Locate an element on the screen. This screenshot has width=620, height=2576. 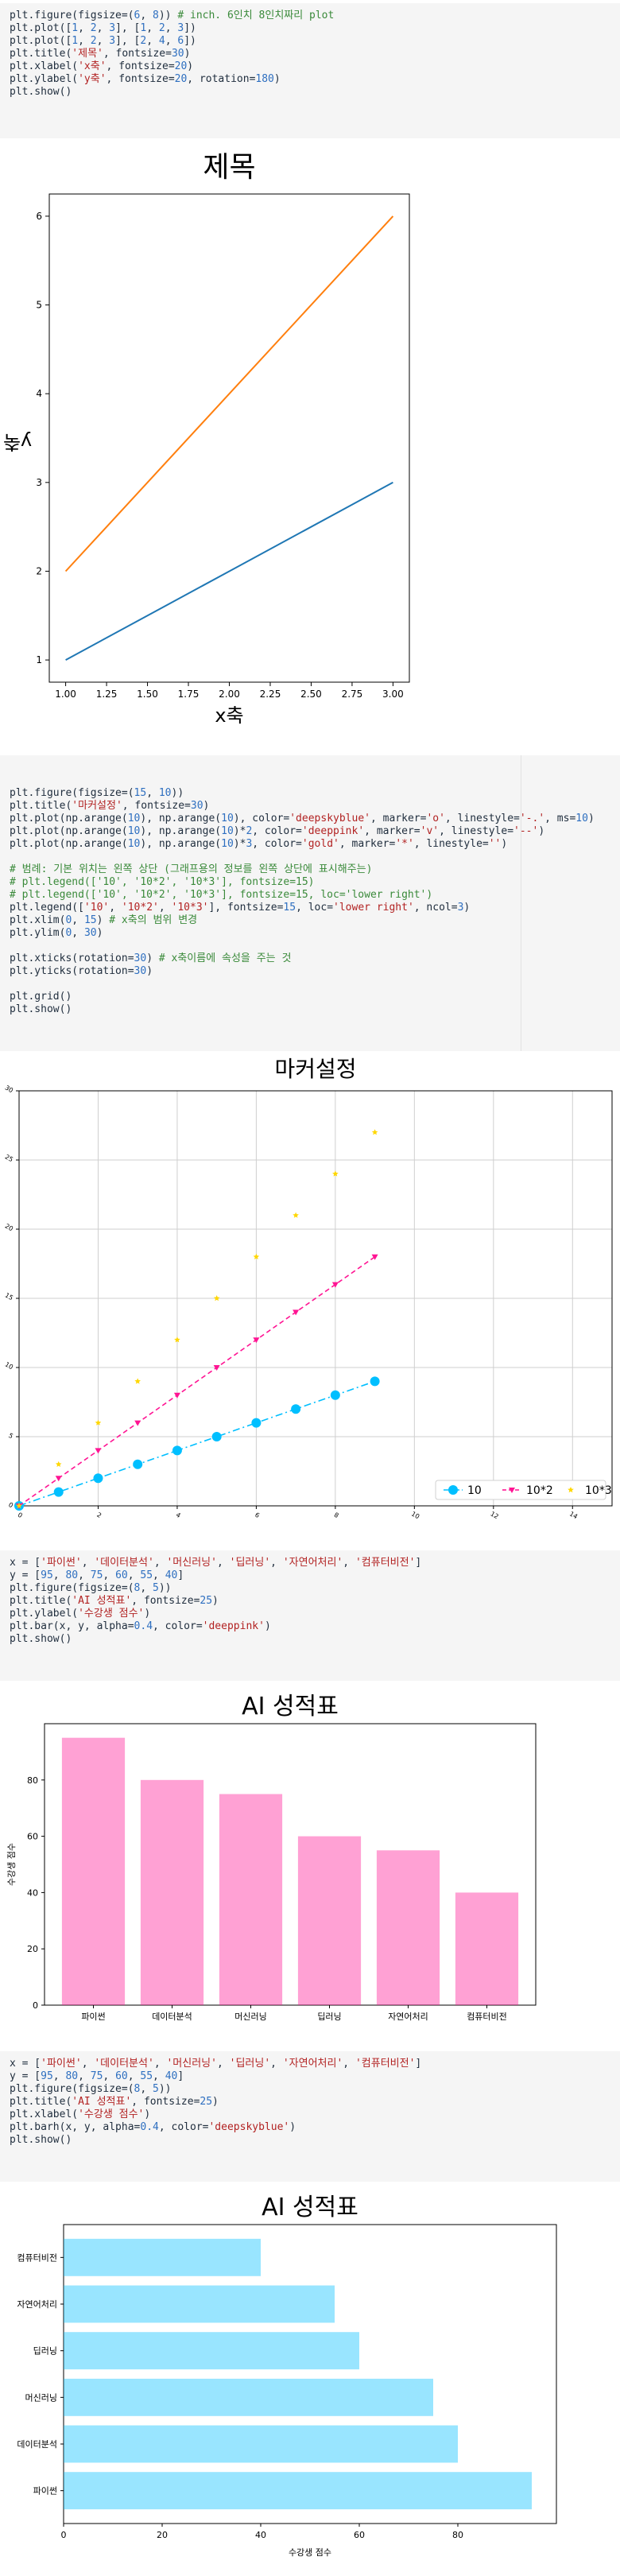
code-token: 55 is located at coordinates (146, 1575).